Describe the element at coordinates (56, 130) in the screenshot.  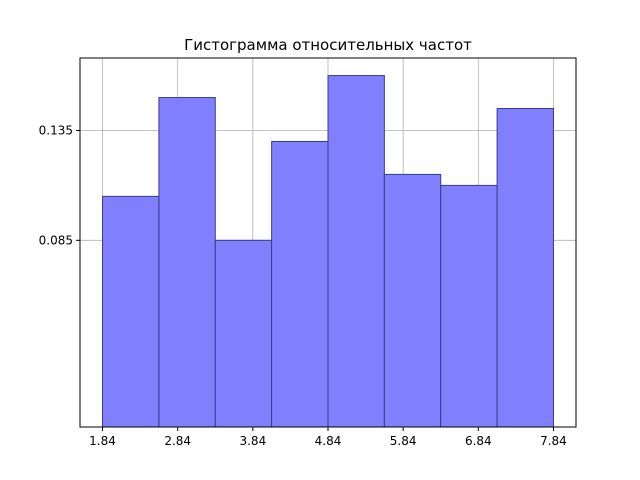
I see `y-tick-label: 0.135` at that location.